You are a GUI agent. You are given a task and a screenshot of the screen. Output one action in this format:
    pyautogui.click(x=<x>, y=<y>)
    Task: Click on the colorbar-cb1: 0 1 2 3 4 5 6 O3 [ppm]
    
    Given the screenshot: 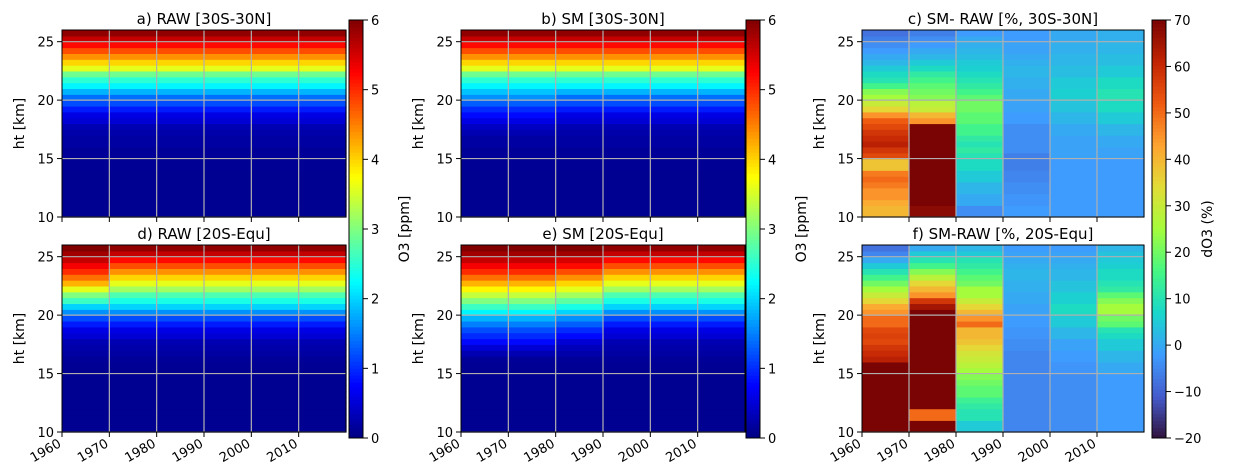 What is the action you would take?
    pyautogui.click(x=777, y=230)
    